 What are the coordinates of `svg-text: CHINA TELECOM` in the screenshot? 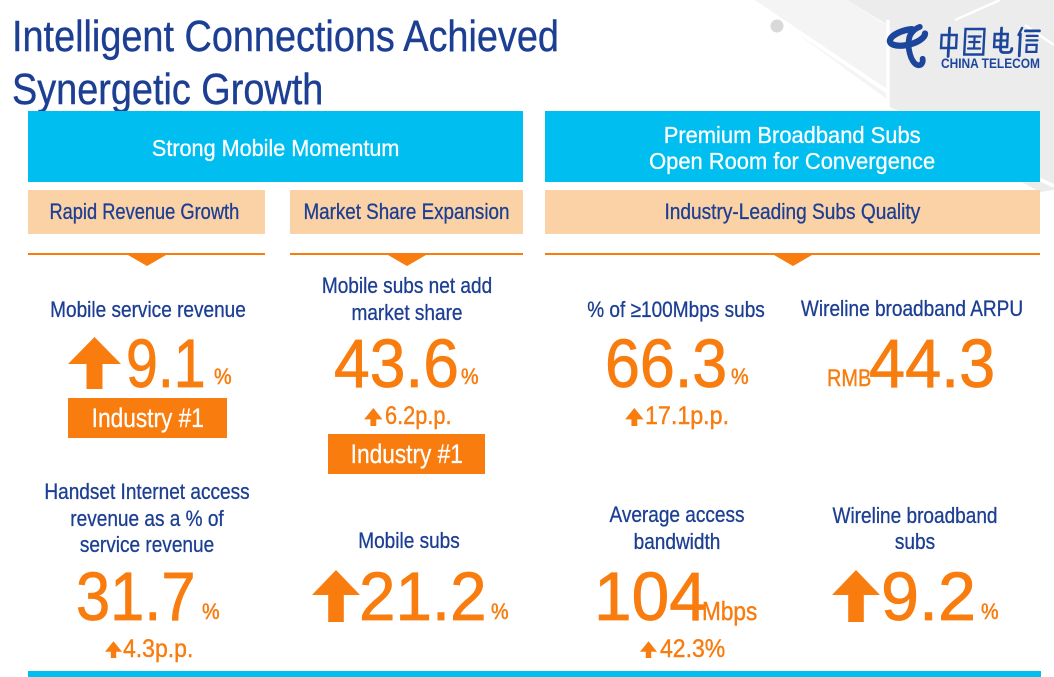 It's located at (990, 63).